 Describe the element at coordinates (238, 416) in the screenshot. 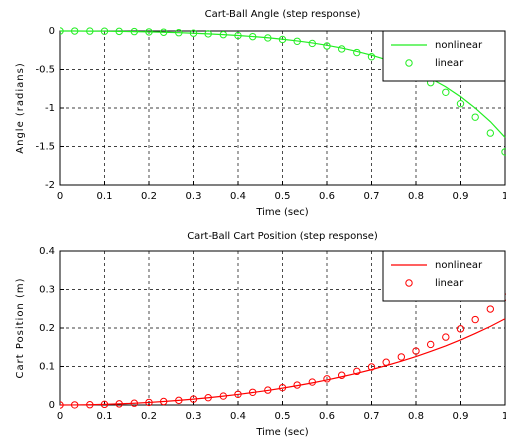

I see `x-tick-label: 0.4` at that location.